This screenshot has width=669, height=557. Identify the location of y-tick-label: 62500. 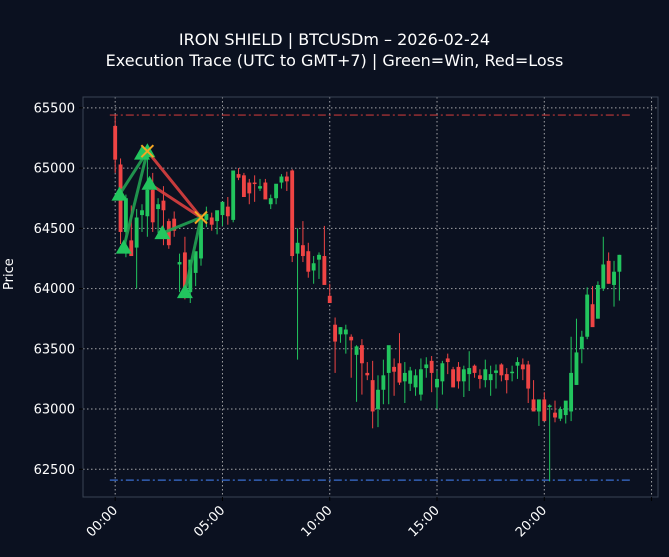
(54, 470).